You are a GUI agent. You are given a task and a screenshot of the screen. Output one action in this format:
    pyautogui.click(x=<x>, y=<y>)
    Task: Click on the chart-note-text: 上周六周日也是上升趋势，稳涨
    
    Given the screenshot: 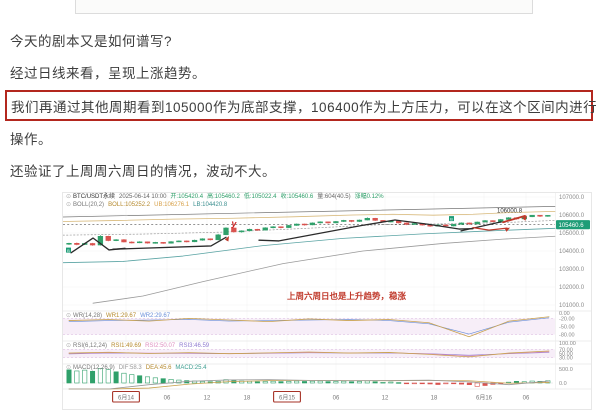 What is the action you would take?
    pyautogui.click(x=347, y=296)
    